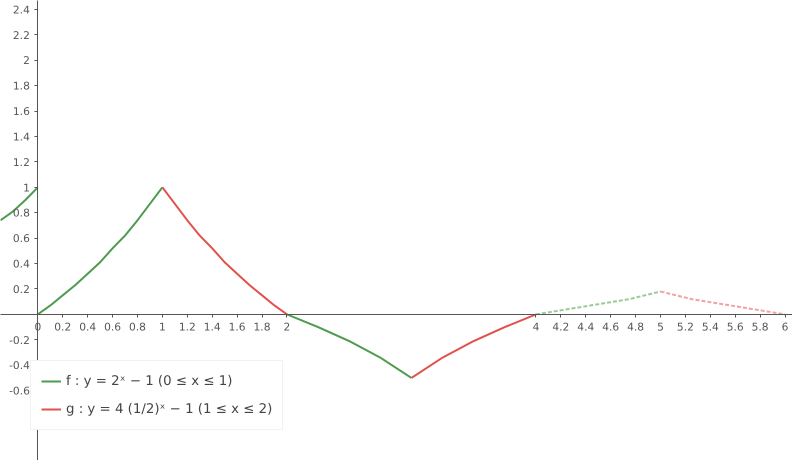 This screenshot has width=800, height=467. What do you see at coordinates (26, 187) in the screenshot?
I see `y-tick-label: 1` at bounding box center [26, 187].